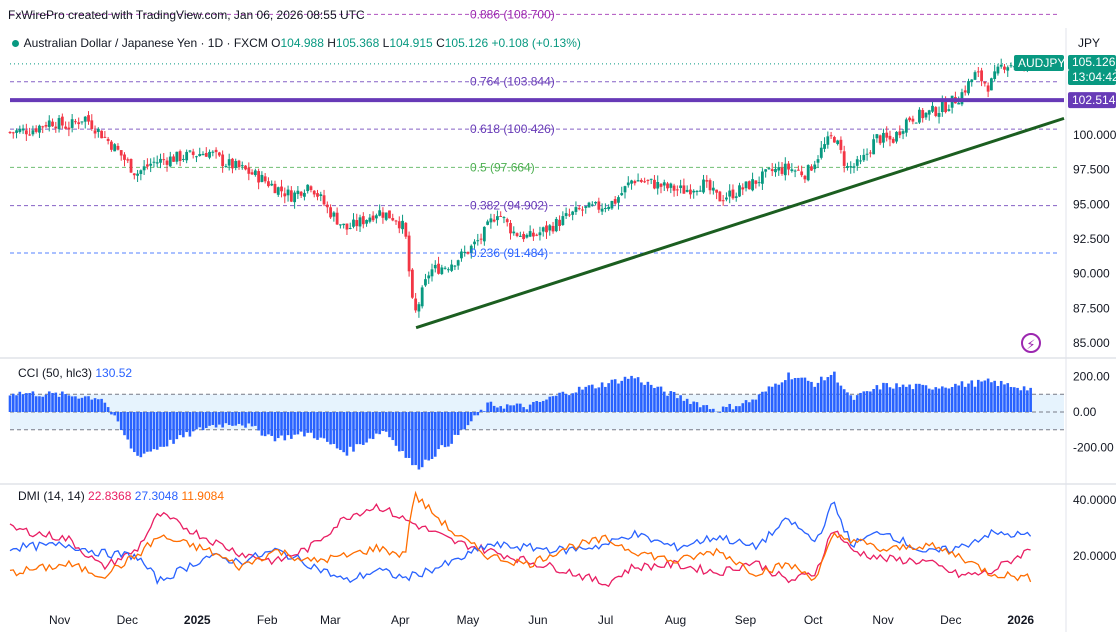 This screenshot has width=1116, height=632. Describe the element at coordinates (110, 43) in the screenshot. I see `symbol-name: Australian Dollar / Japanese Yen` at that location.